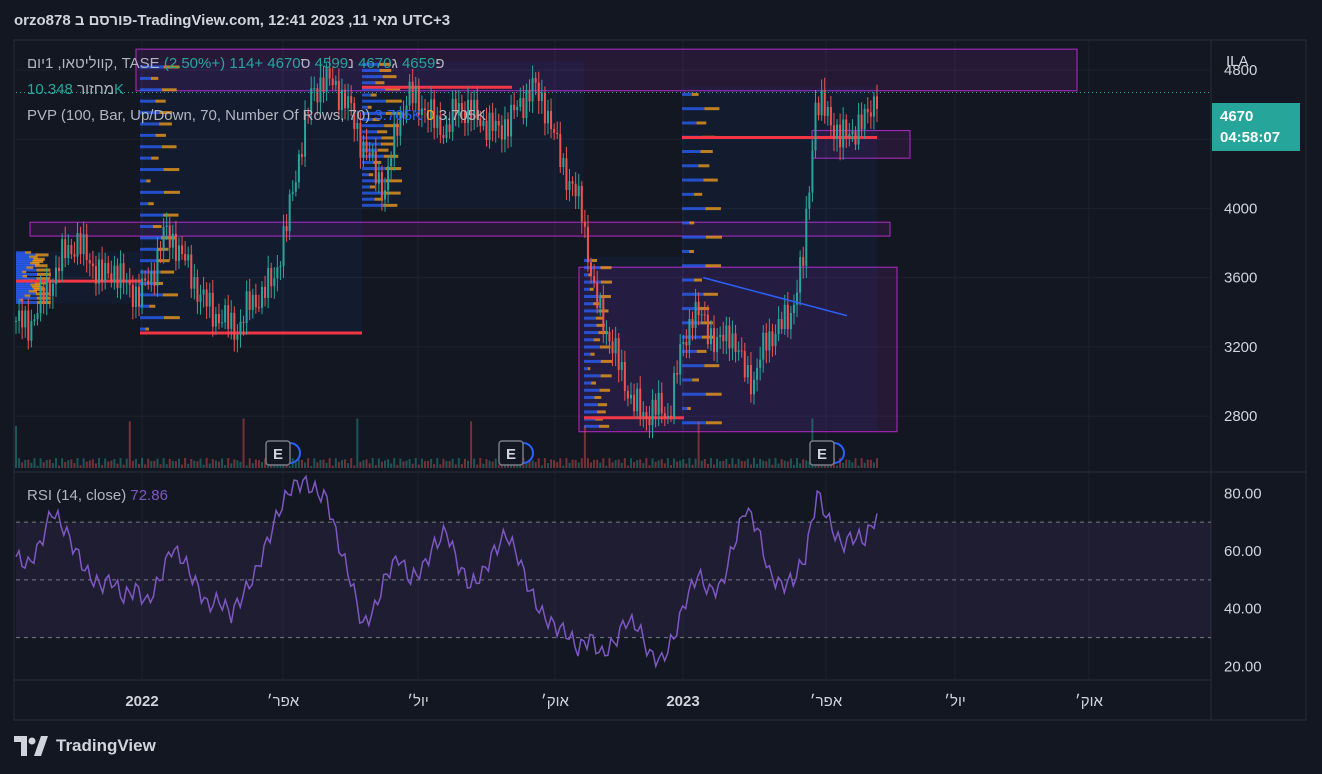  What do you see at coordinates (418, 63) in the screenshot?
I see `open-value: 4659` at bounding box center [418, 63].